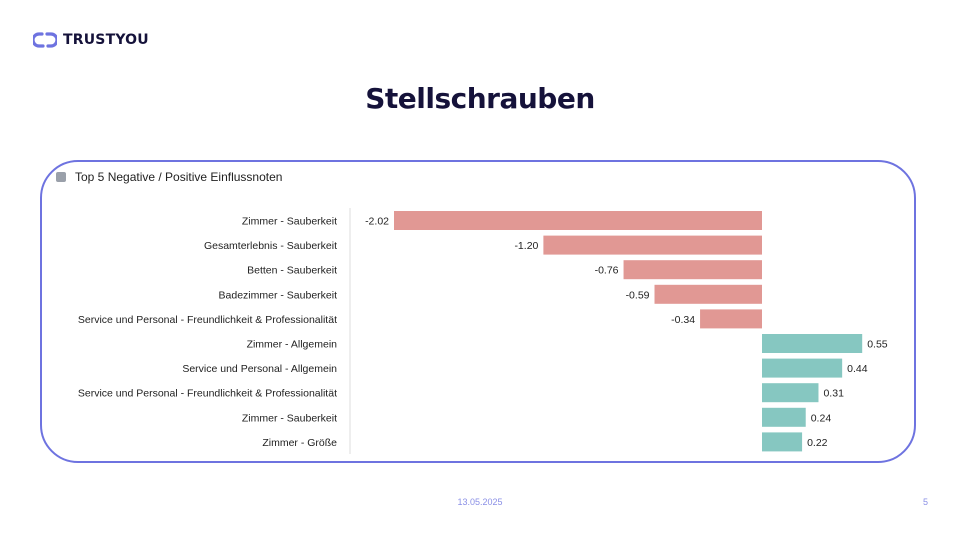 The height and width of the screenshot is (540, 960). Describe the element at coordinates (178, 177) in the screenshot. I see `chart-title: Top 5 Negative / Positive Einflussnoten` at that location.